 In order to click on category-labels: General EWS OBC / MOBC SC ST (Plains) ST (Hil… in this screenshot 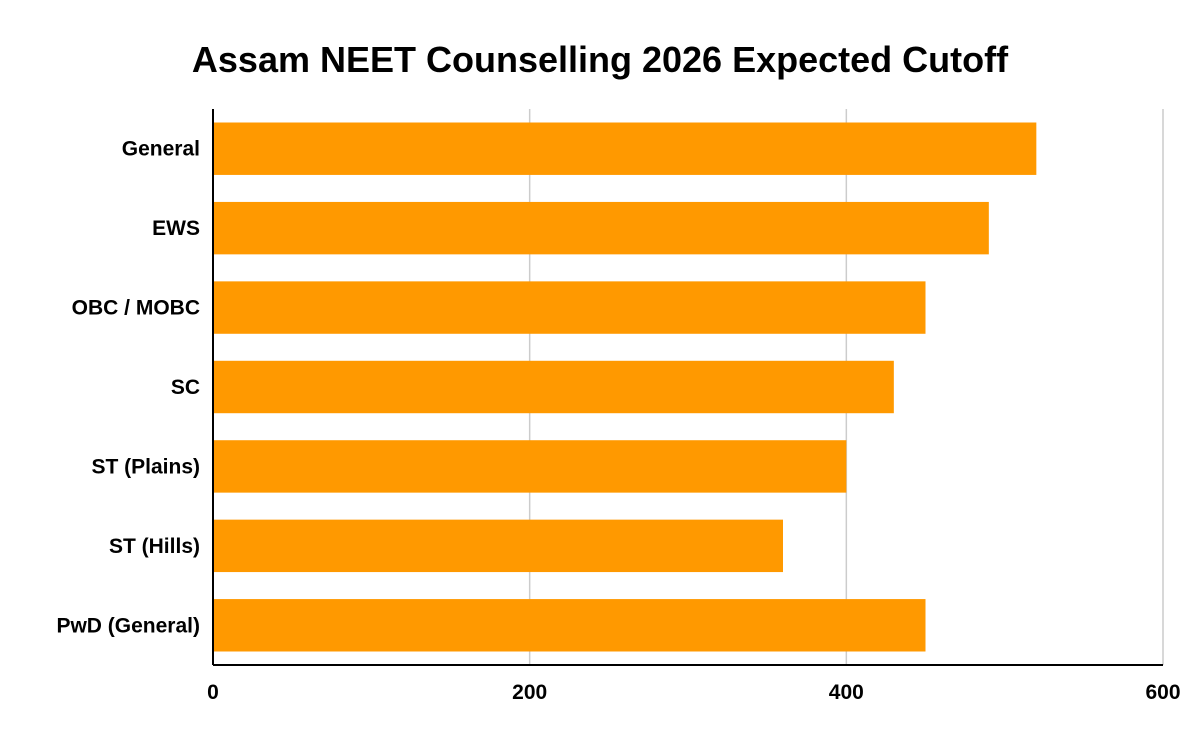, I will do `click(128, 388)`.